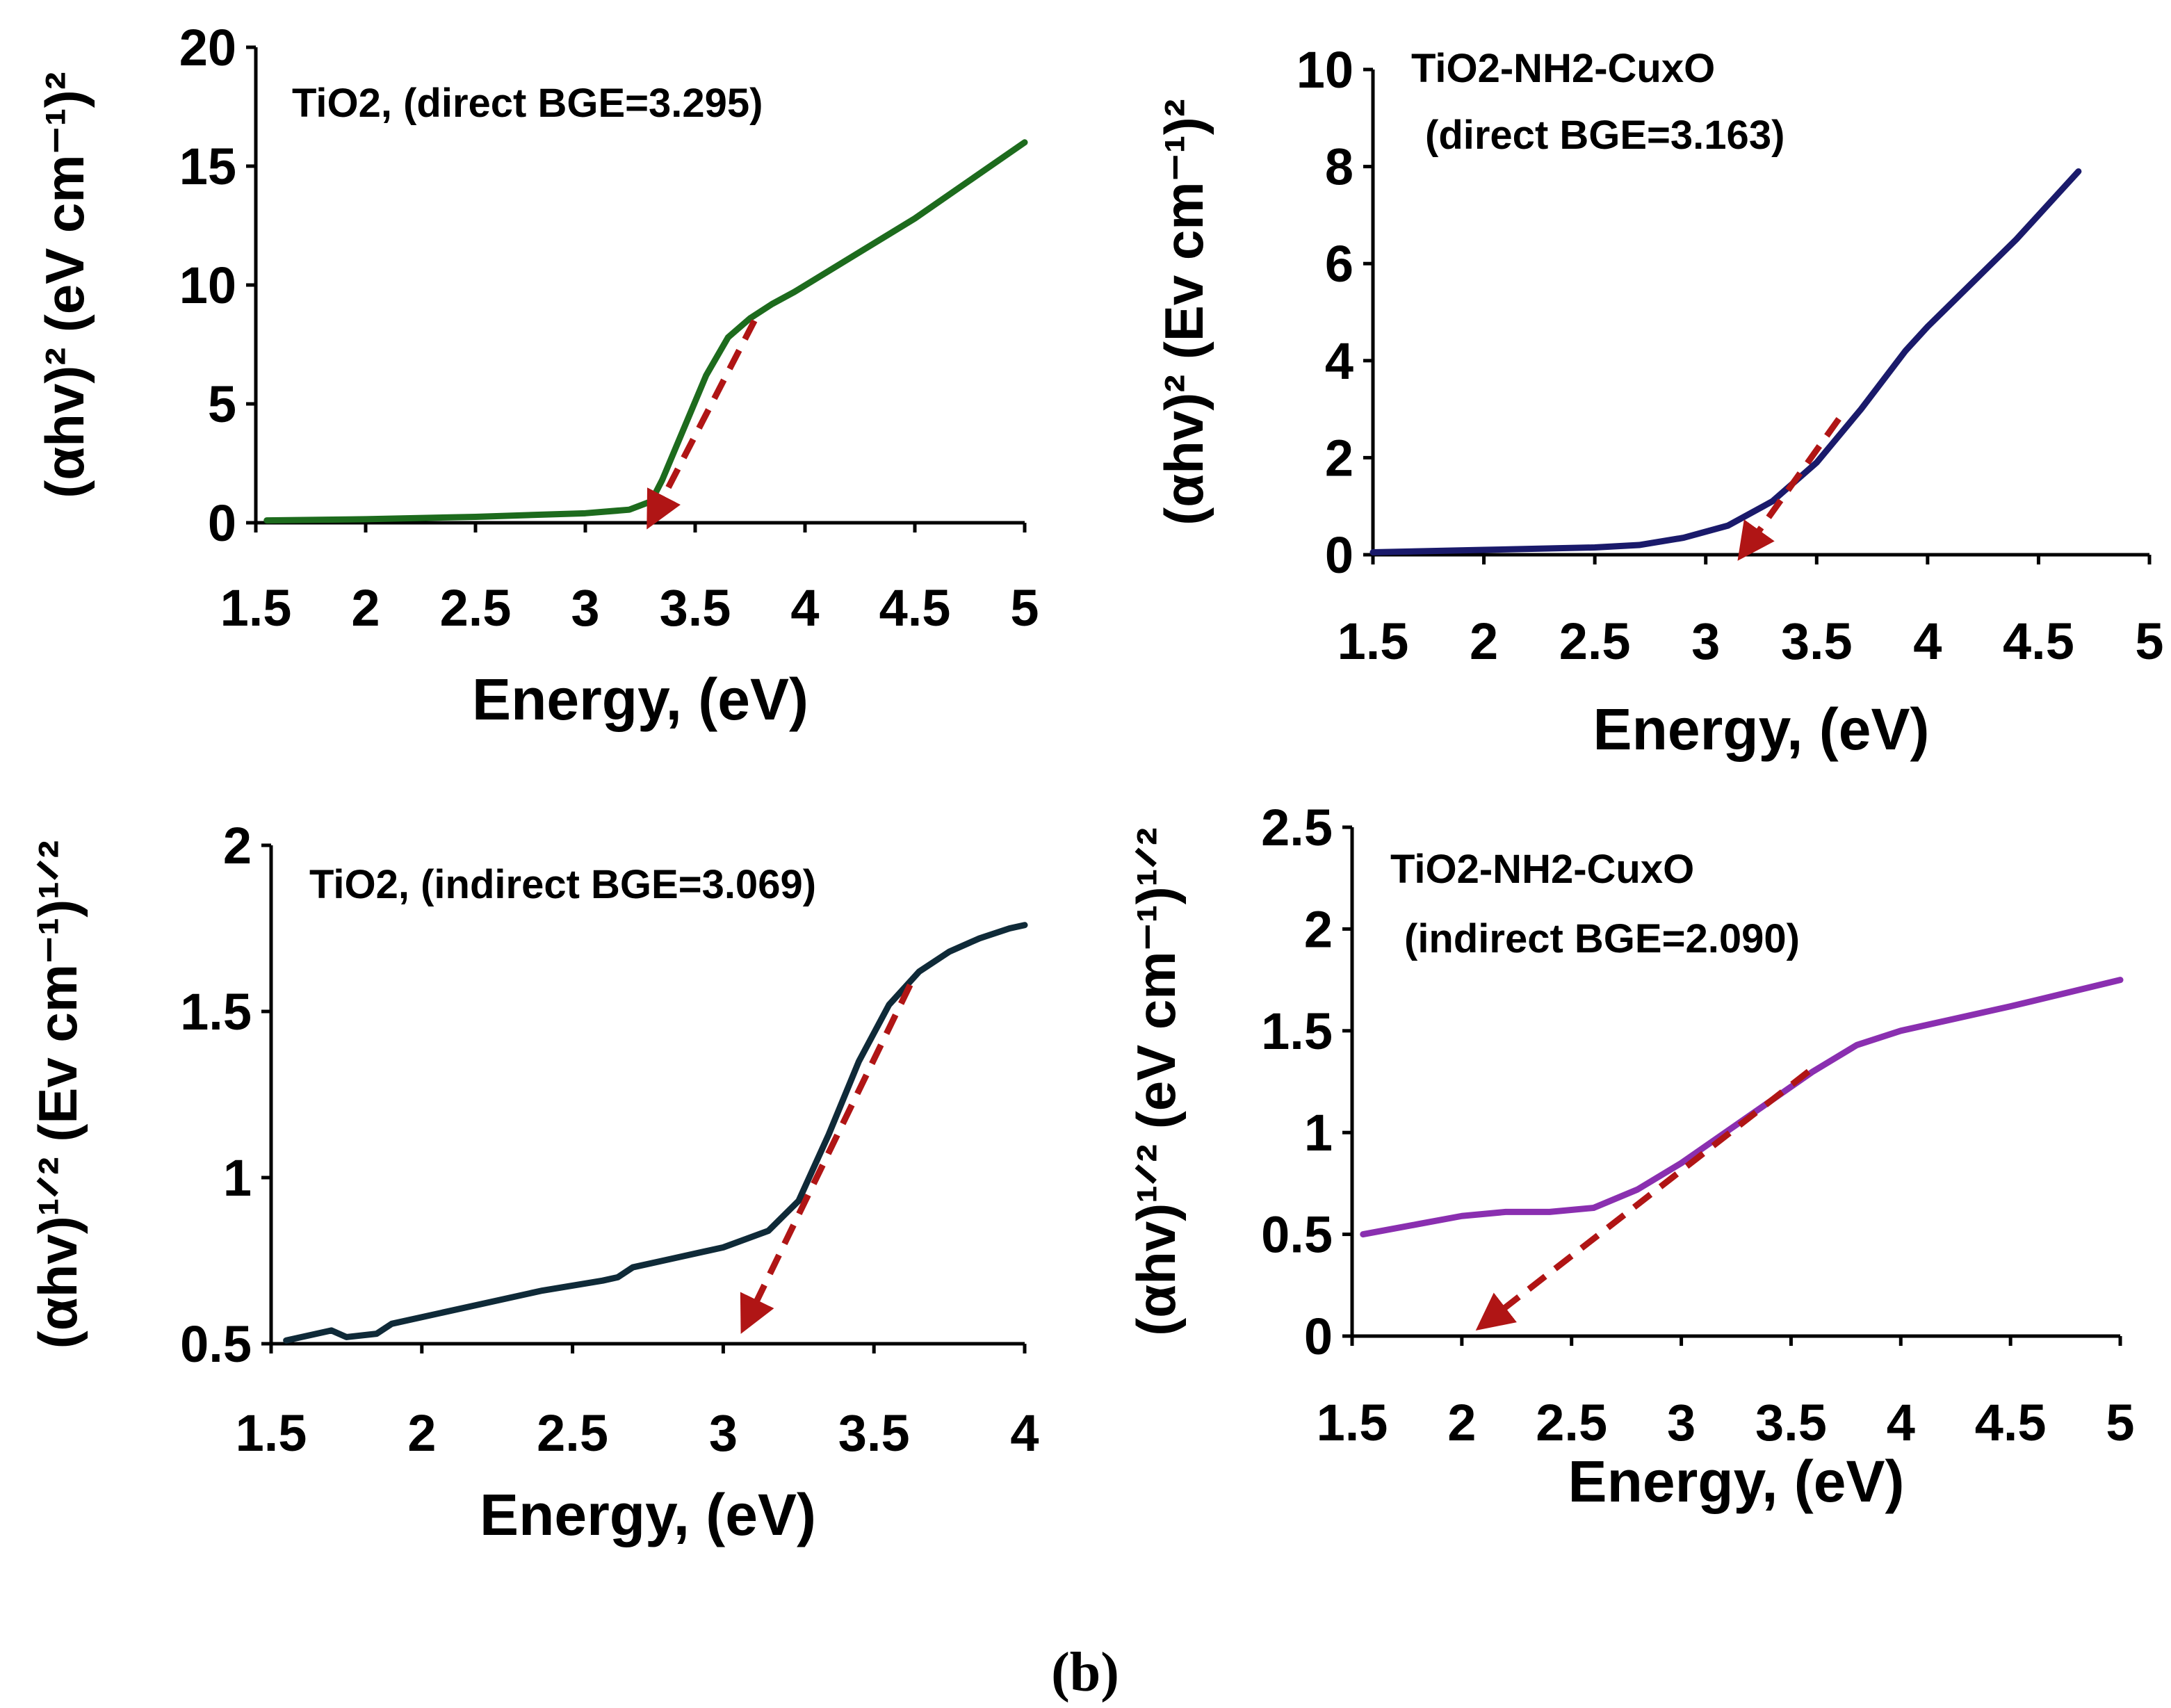 Image resolution: width=2171 pixels, height=1708 pixels. I want to click on figure-label: b, so click(1085, 1673).